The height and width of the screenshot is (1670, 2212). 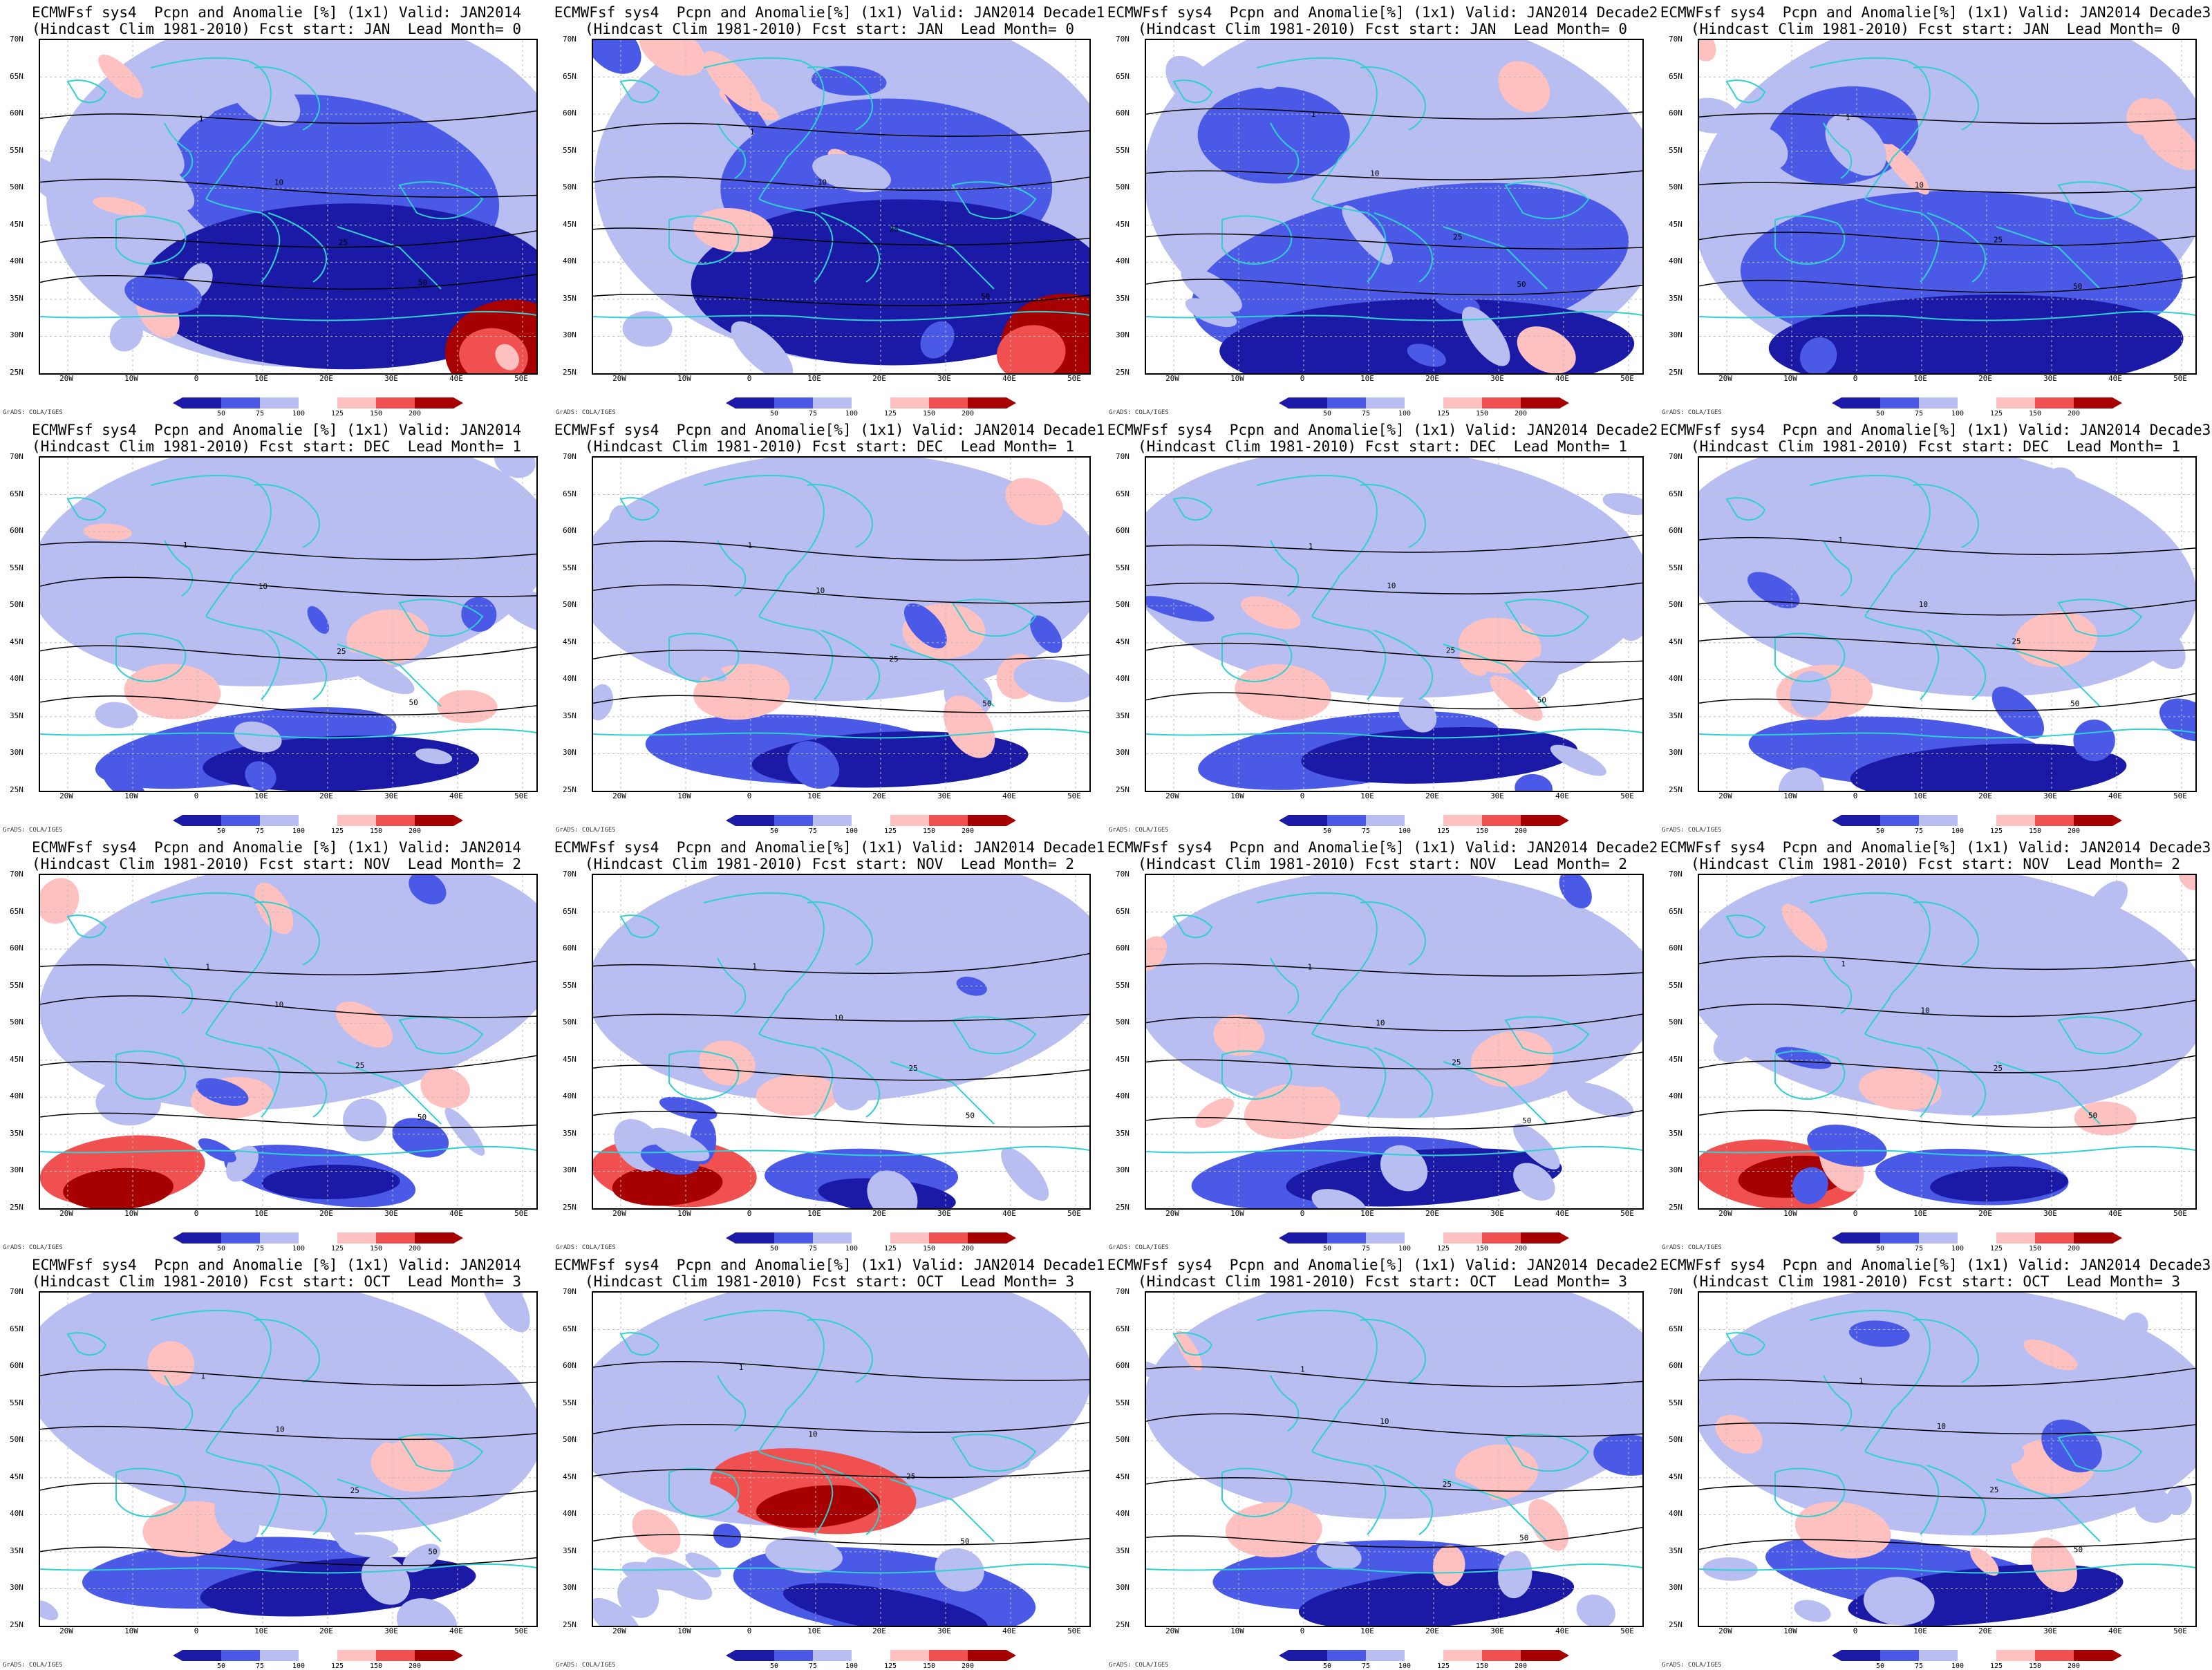 I want to click on lat-tick-label: 45N, so click(x=1123, y=641).